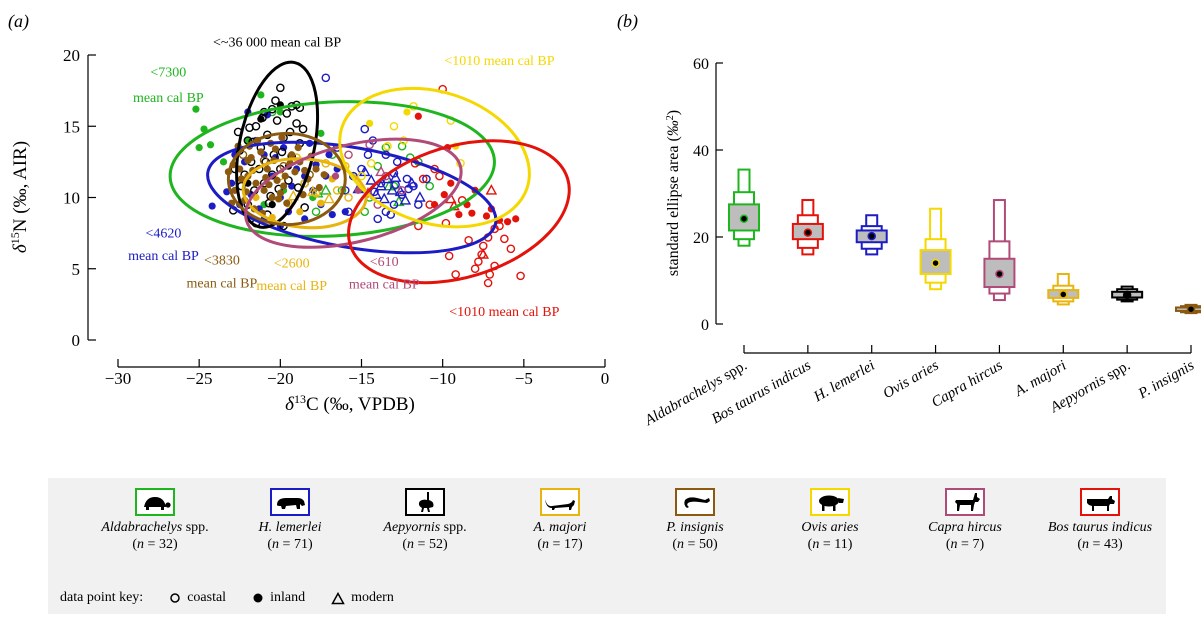  I want to click on box-mode-capra-hircus, so click(999, 274).